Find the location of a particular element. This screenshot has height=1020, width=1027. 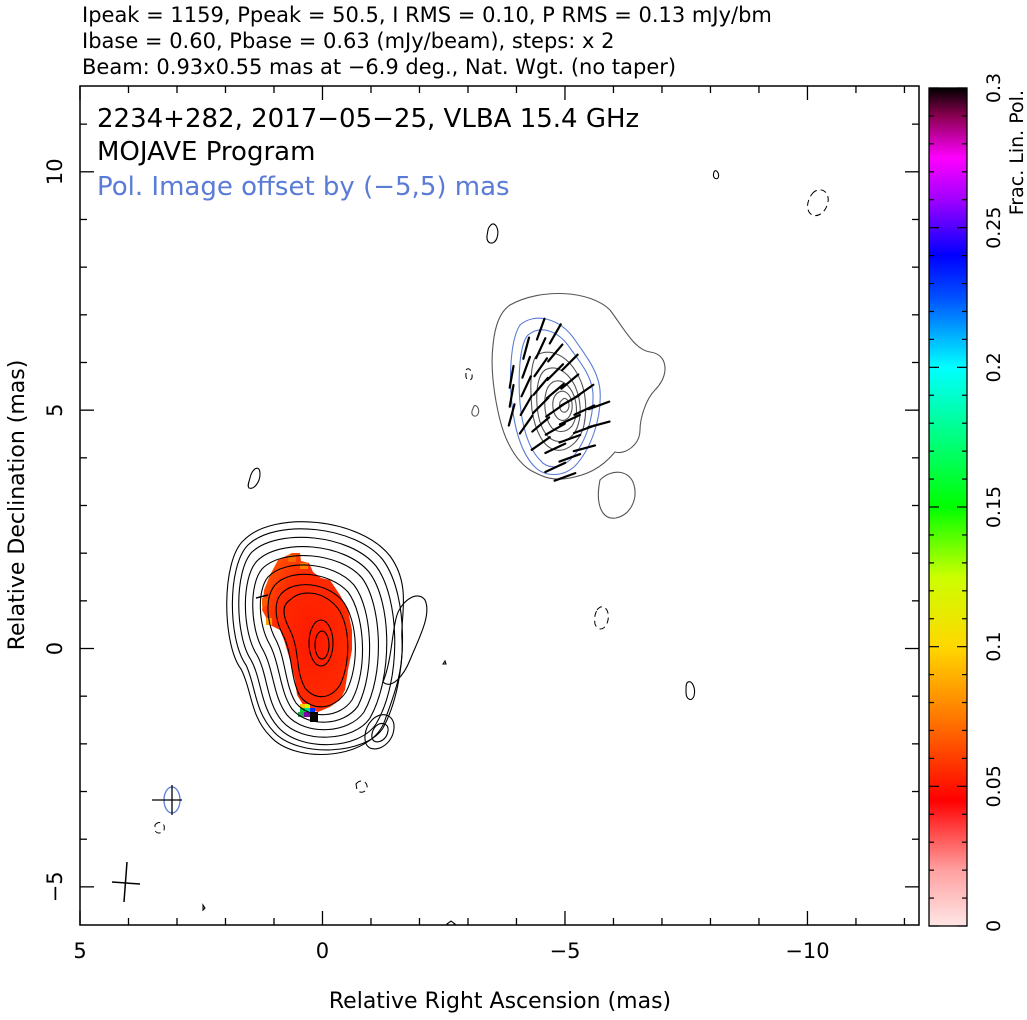

pol-offset-contours is located at coordinates (568, 405).